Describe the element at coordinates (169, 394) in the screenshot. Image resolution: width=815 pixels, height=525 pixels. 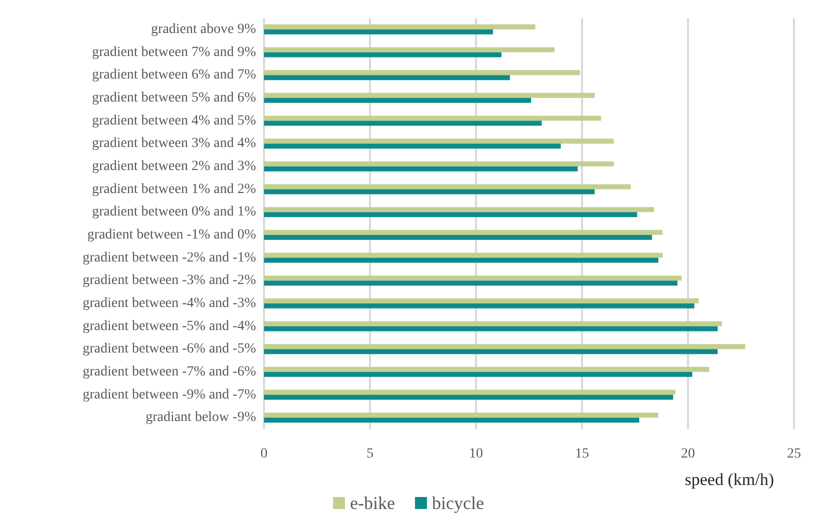
I see `y-tick-label: gradient between -9% and -7%` at that location.